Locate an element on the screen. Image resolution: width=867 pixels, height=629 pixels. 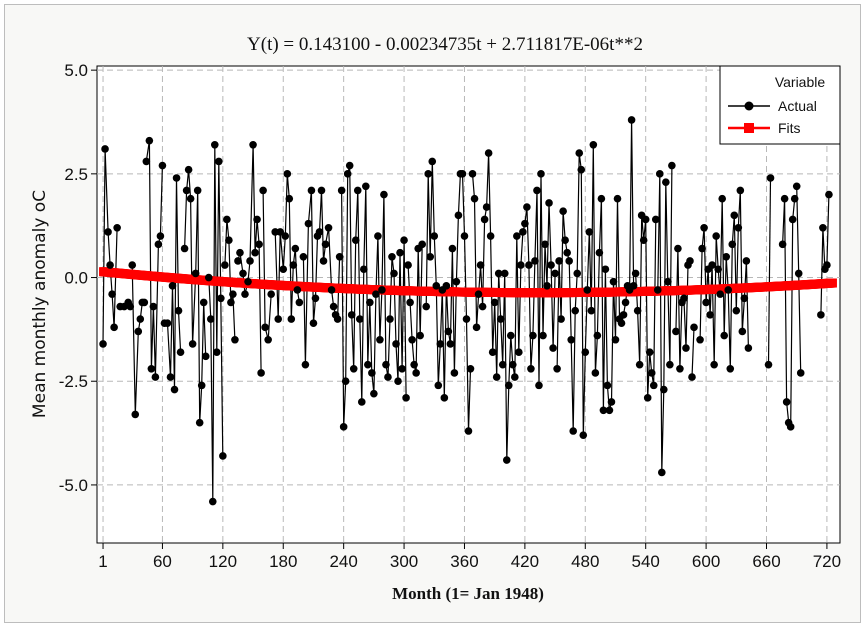
x-tick-label: 480 is located at coordinates (585, 561).